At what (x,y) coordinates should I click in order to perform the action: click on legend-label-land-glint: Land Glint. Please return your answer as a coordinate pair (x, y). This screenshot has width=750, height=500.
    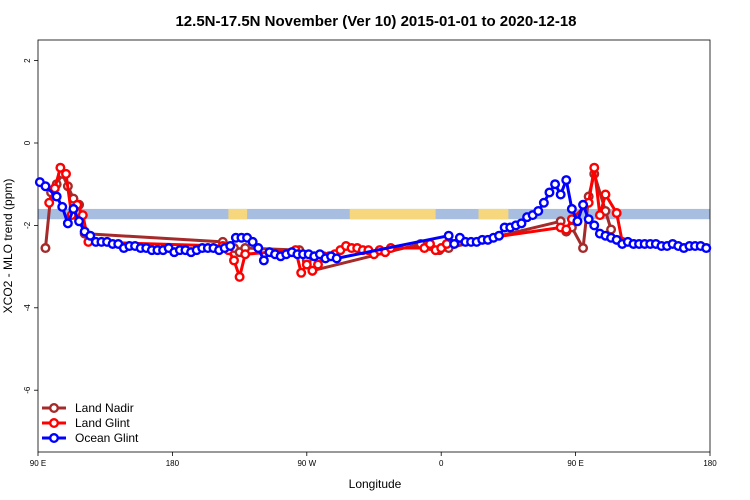
    Looking at the image, I should click on (102, 423).